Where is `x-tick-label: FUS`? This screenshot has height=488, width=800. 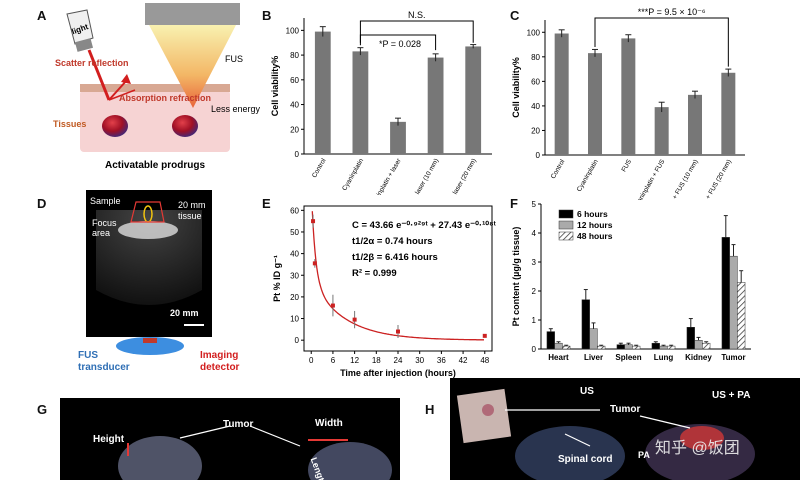 x-tick-label: FUS is located at coordinates (627, 165).